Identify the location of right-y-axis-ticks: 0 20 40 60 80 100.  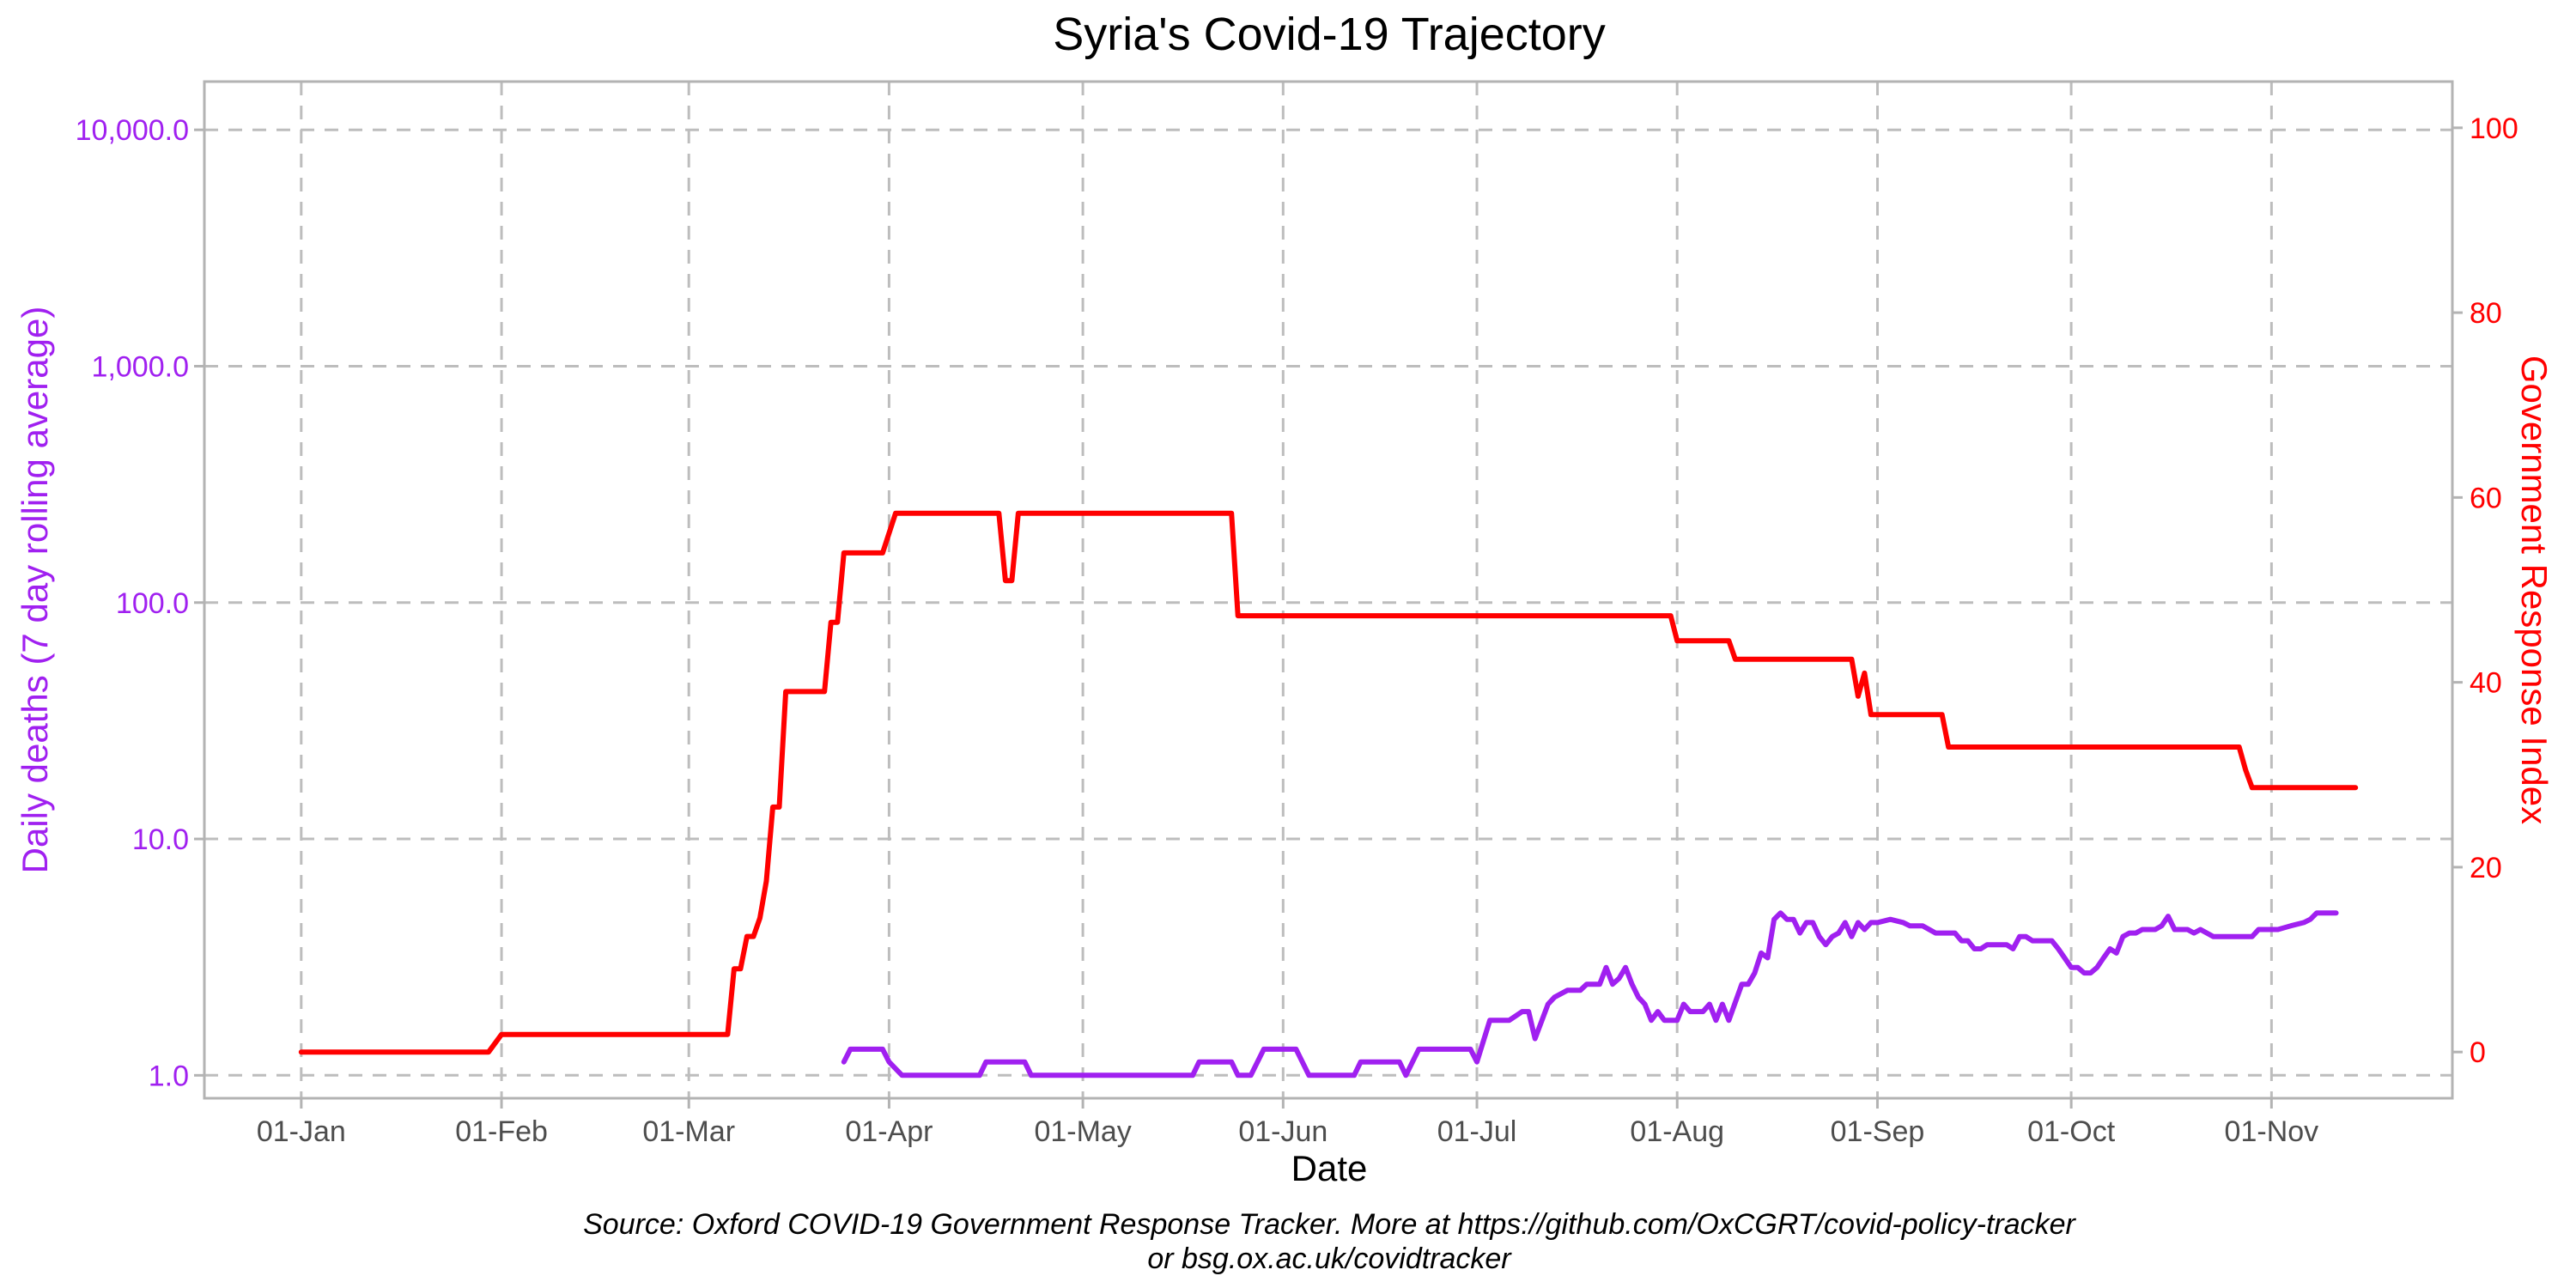
(2485, 590).